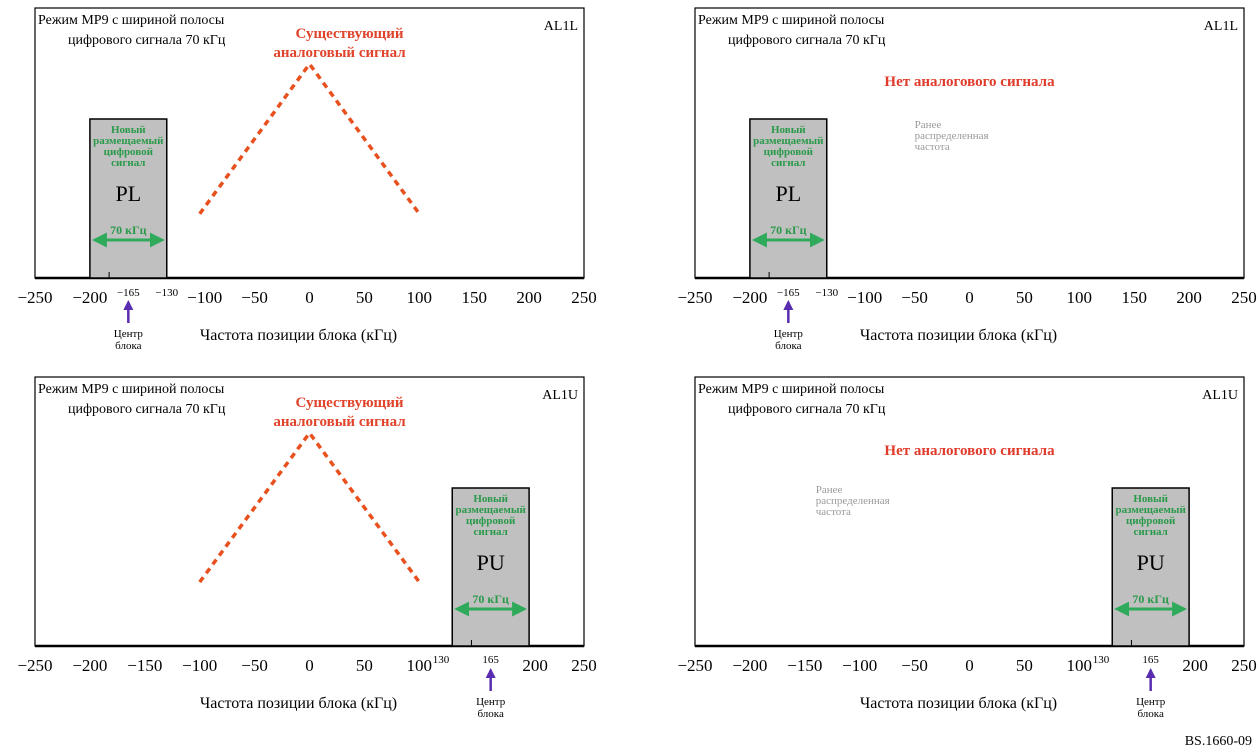  What do you see at coordinates (1150, 660) in the screenshot?
I see `block-center-value: 165` at bounding box center [1150, 660].